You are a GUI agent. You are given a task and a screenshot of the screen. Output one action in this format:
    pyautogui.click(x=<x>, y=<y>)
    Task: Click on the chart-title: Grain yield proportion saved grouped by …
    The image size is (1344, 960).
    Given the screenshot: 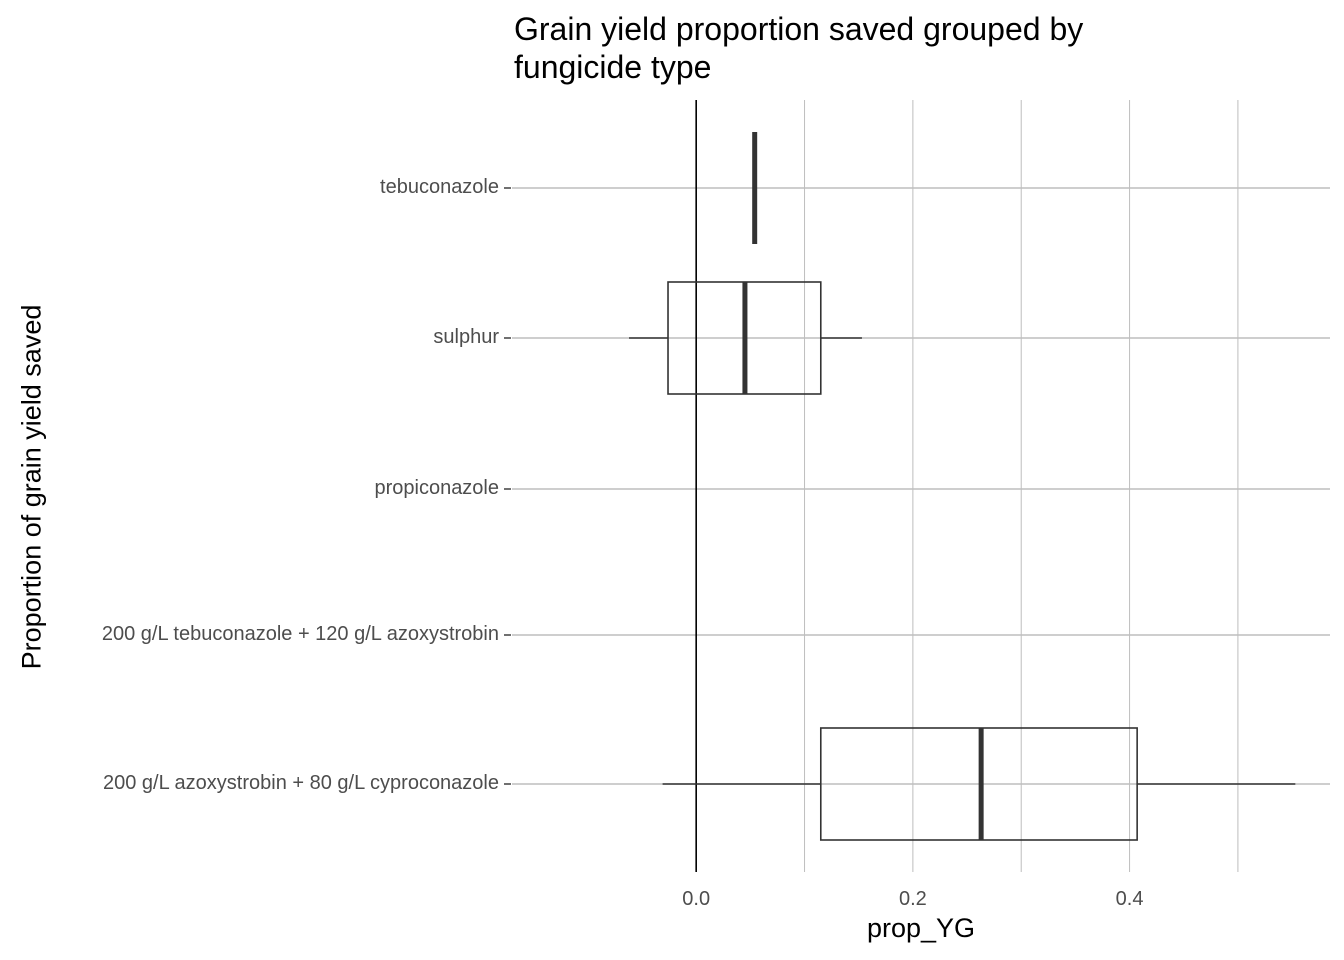 What is the action you would take?
    pyautogui.click(x=799, y=48)
    